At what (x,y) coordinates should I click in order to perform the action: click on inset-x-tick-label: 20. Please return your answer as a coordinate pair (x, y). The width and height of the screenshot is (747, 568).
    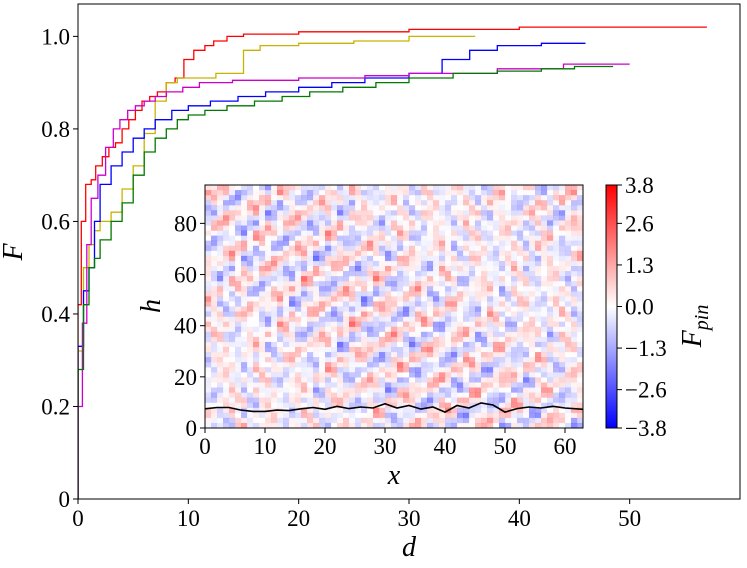
    Looking at the image, I should click on (325, 446).